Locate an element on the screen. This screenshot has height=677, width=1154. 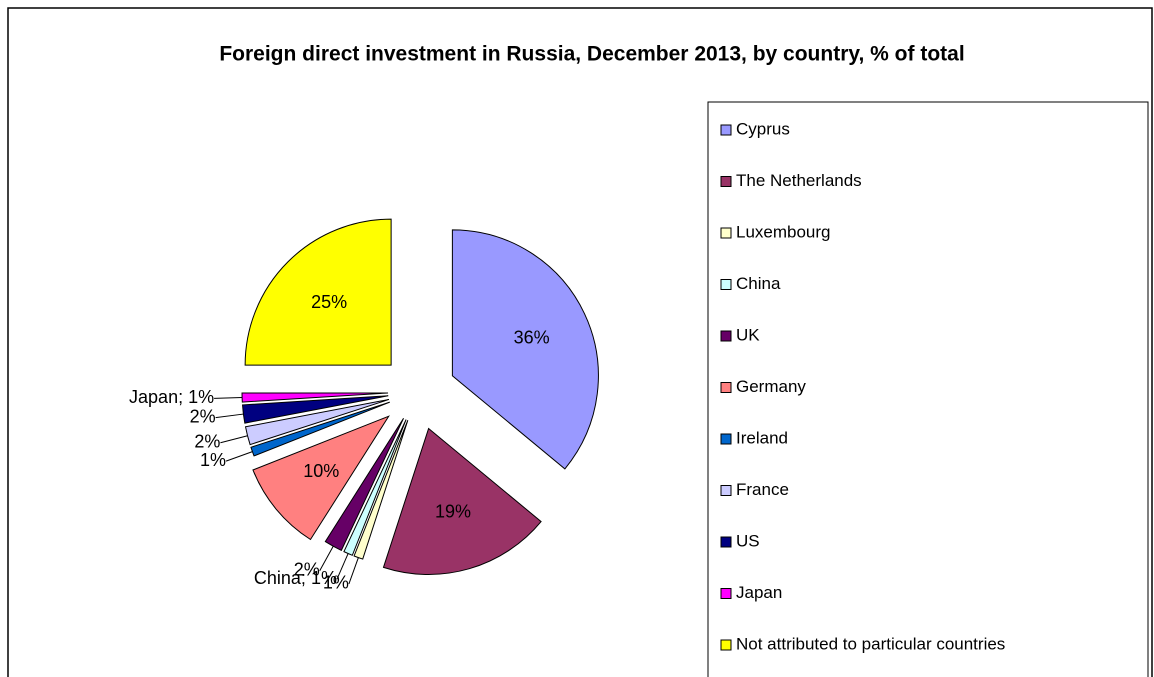
data-label: Japan; 1% is located at coordinates (171, 397).